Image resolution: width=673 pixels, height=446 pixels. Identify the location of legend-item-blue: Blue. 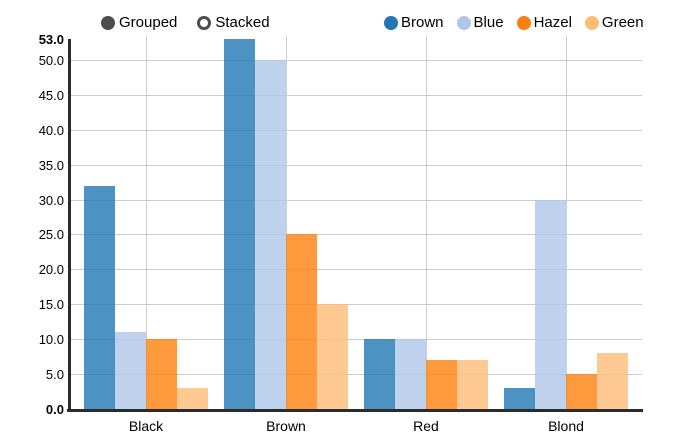
(480, 22).